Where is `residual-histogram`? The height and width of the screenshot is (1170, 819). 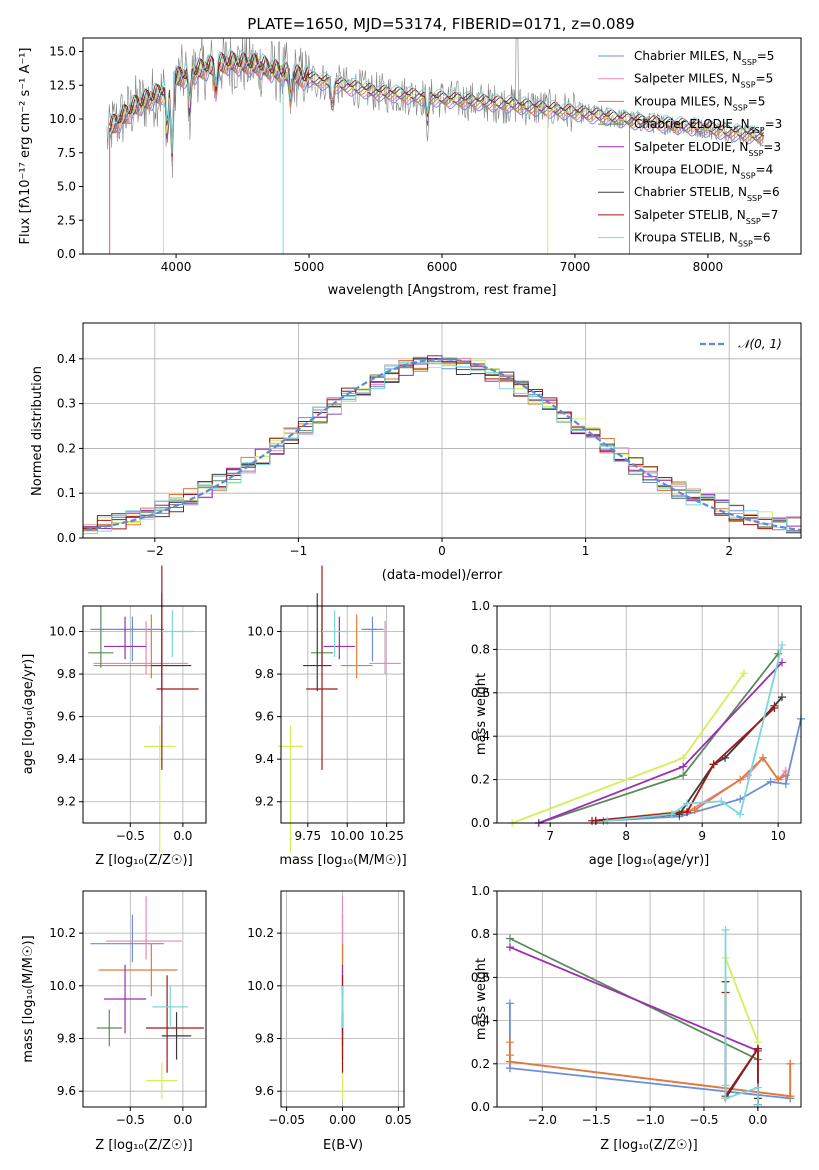
residual-histogram is located at coordinates (442, 448).